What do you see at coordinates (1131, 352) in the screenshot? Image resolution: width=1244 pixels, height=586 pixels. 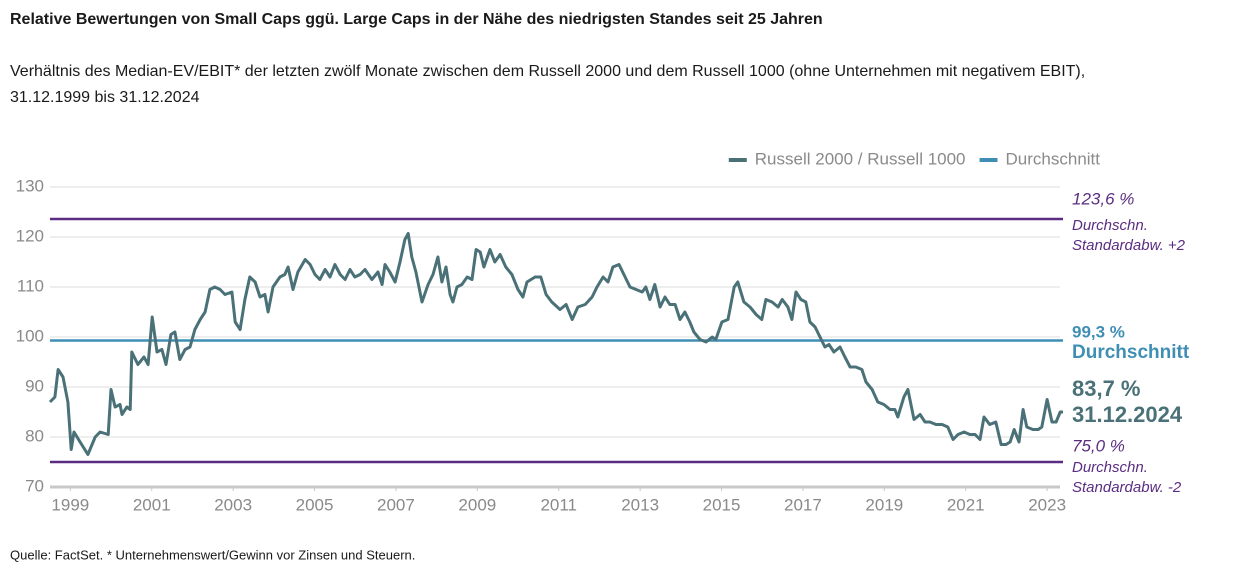 I see `reference-name: Durchschnitt` at bounding box center [1131, 352].